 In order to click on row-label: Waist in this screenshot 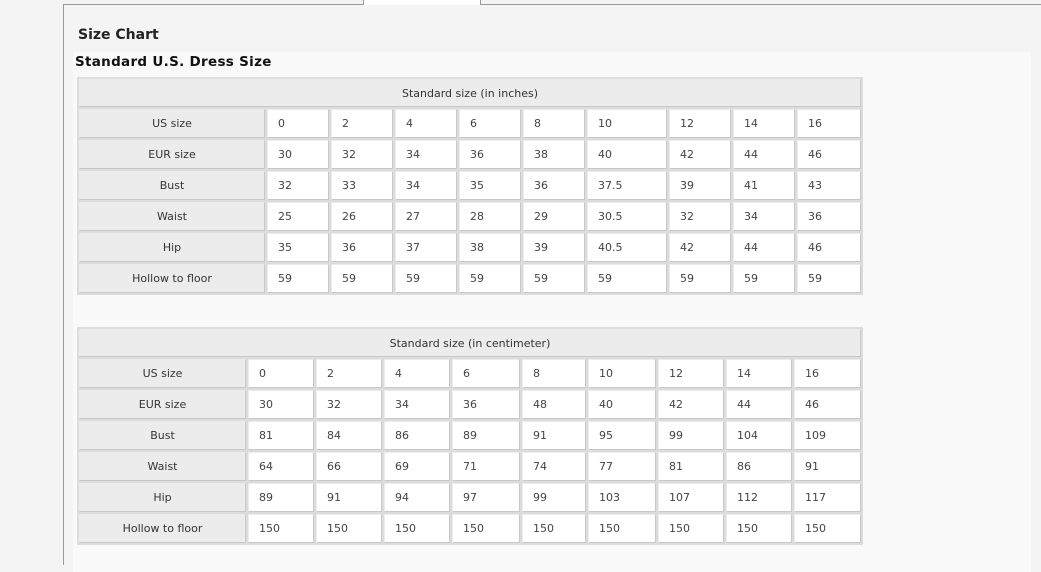, I will do `click(172, 216)`.